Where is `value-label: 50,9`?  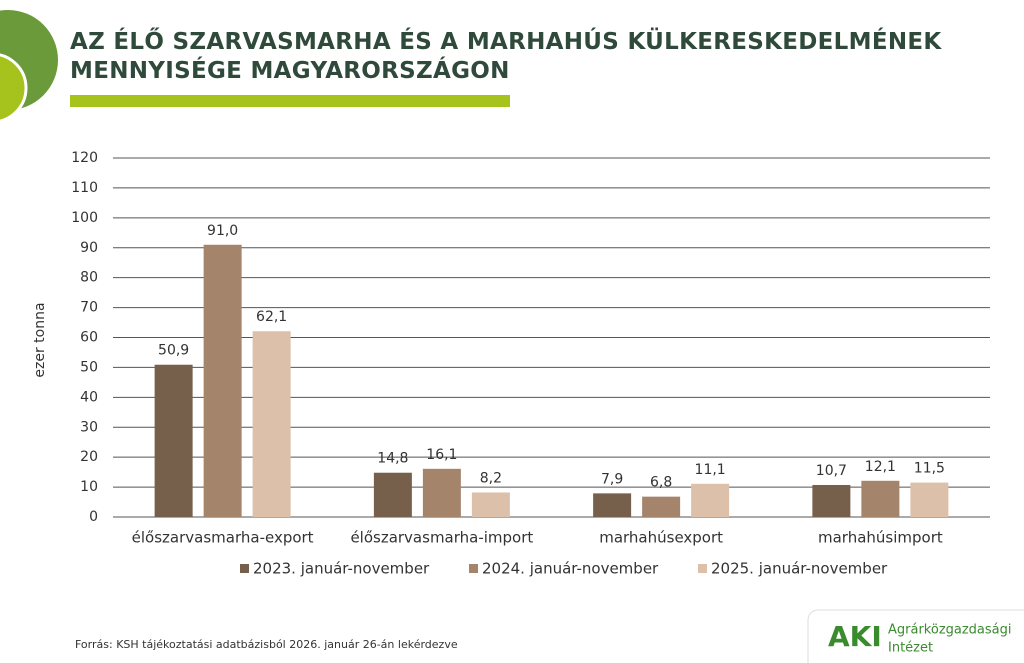 value-label: 50,9 is located at coordinates (173, 351).